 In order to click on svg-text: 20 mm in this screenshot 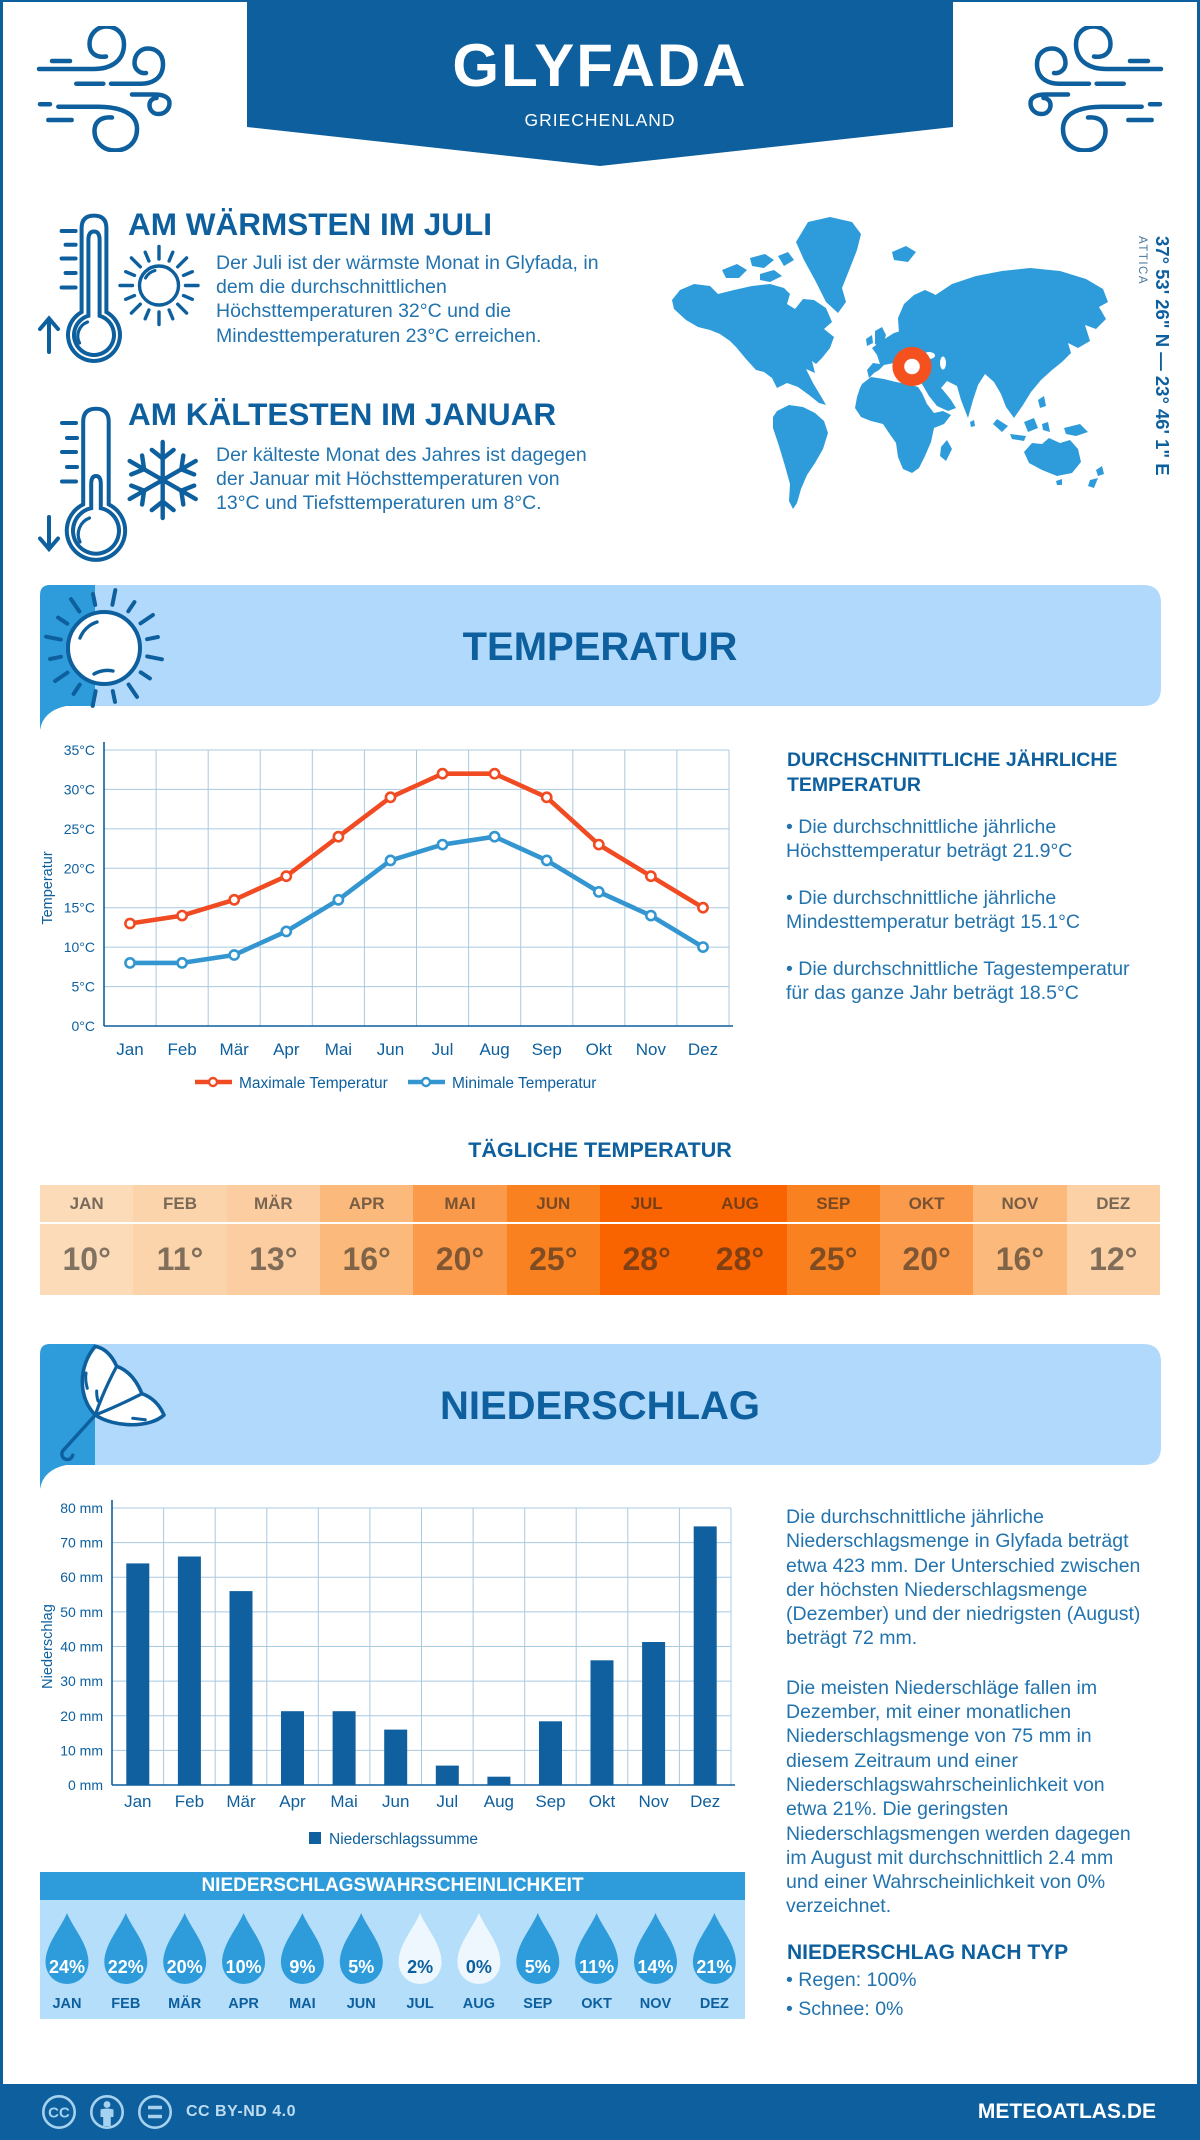, I will do `click(81, 1716)`.